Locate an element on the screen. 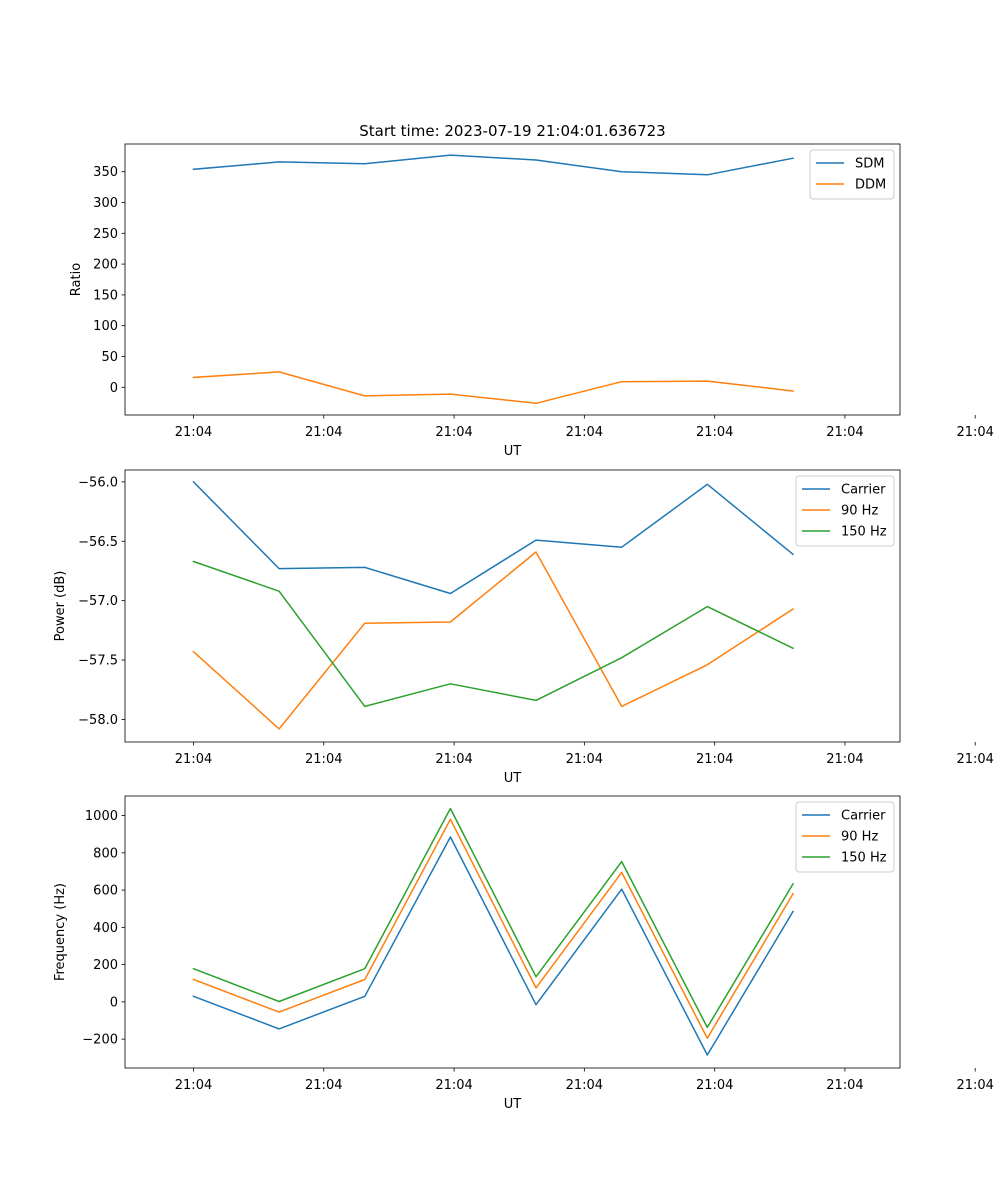 The width and height of the screenshot is (1000, 1200). y-tick-label: 1000 is located at coordinates (101, 816).